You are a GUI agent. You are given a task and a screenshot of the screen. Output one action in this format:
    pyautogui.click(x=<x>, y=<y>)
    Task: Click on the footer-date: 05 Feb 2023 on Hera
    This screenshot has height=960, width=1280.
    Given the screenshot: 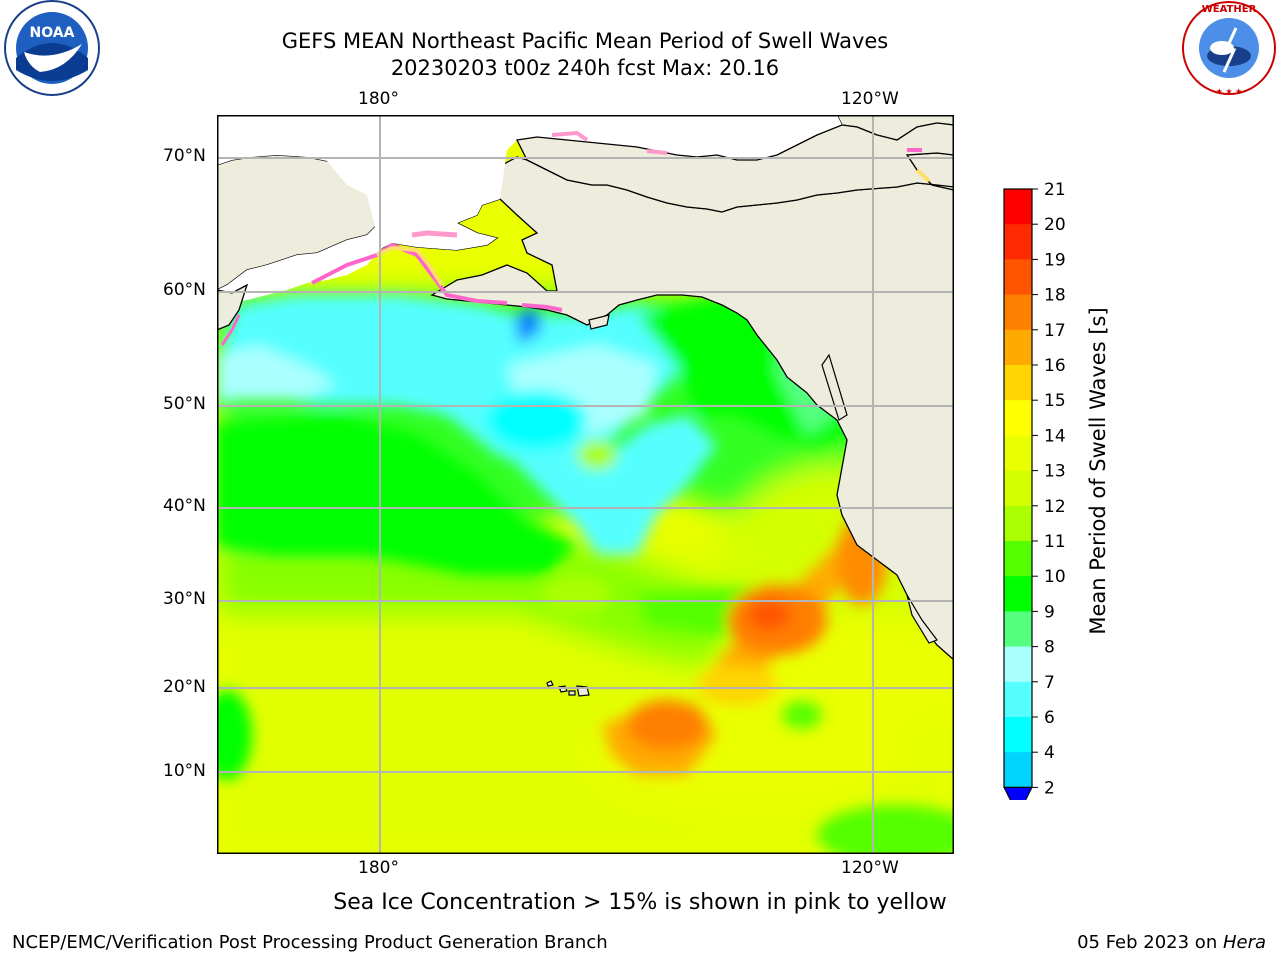 What is the action you would take?
    pyautogui.click(x=1171, y=942)
    